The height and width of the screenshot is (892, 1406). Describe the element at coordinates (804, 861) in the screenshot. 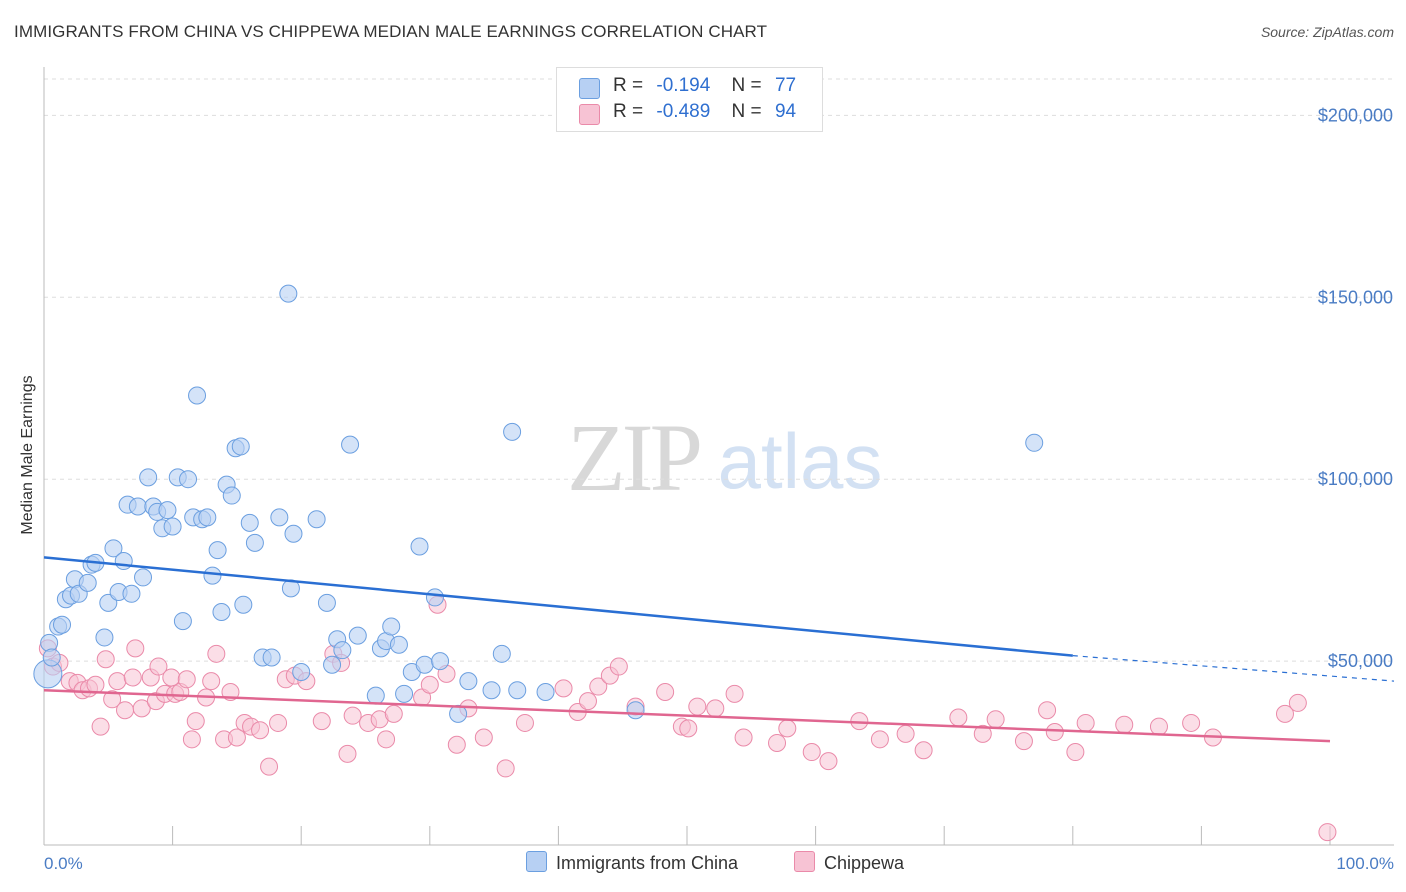

I see `legend-bottom-swatch-chippewa` at that location.